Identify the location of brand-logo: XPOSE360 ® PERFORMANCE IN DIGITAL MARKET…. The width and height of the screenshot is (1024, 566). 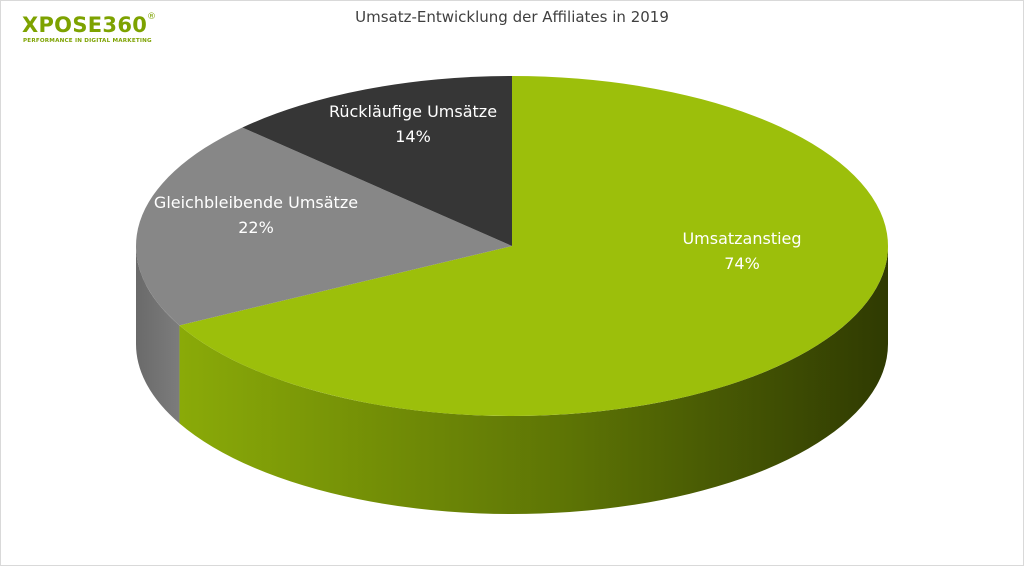
(92, 32).